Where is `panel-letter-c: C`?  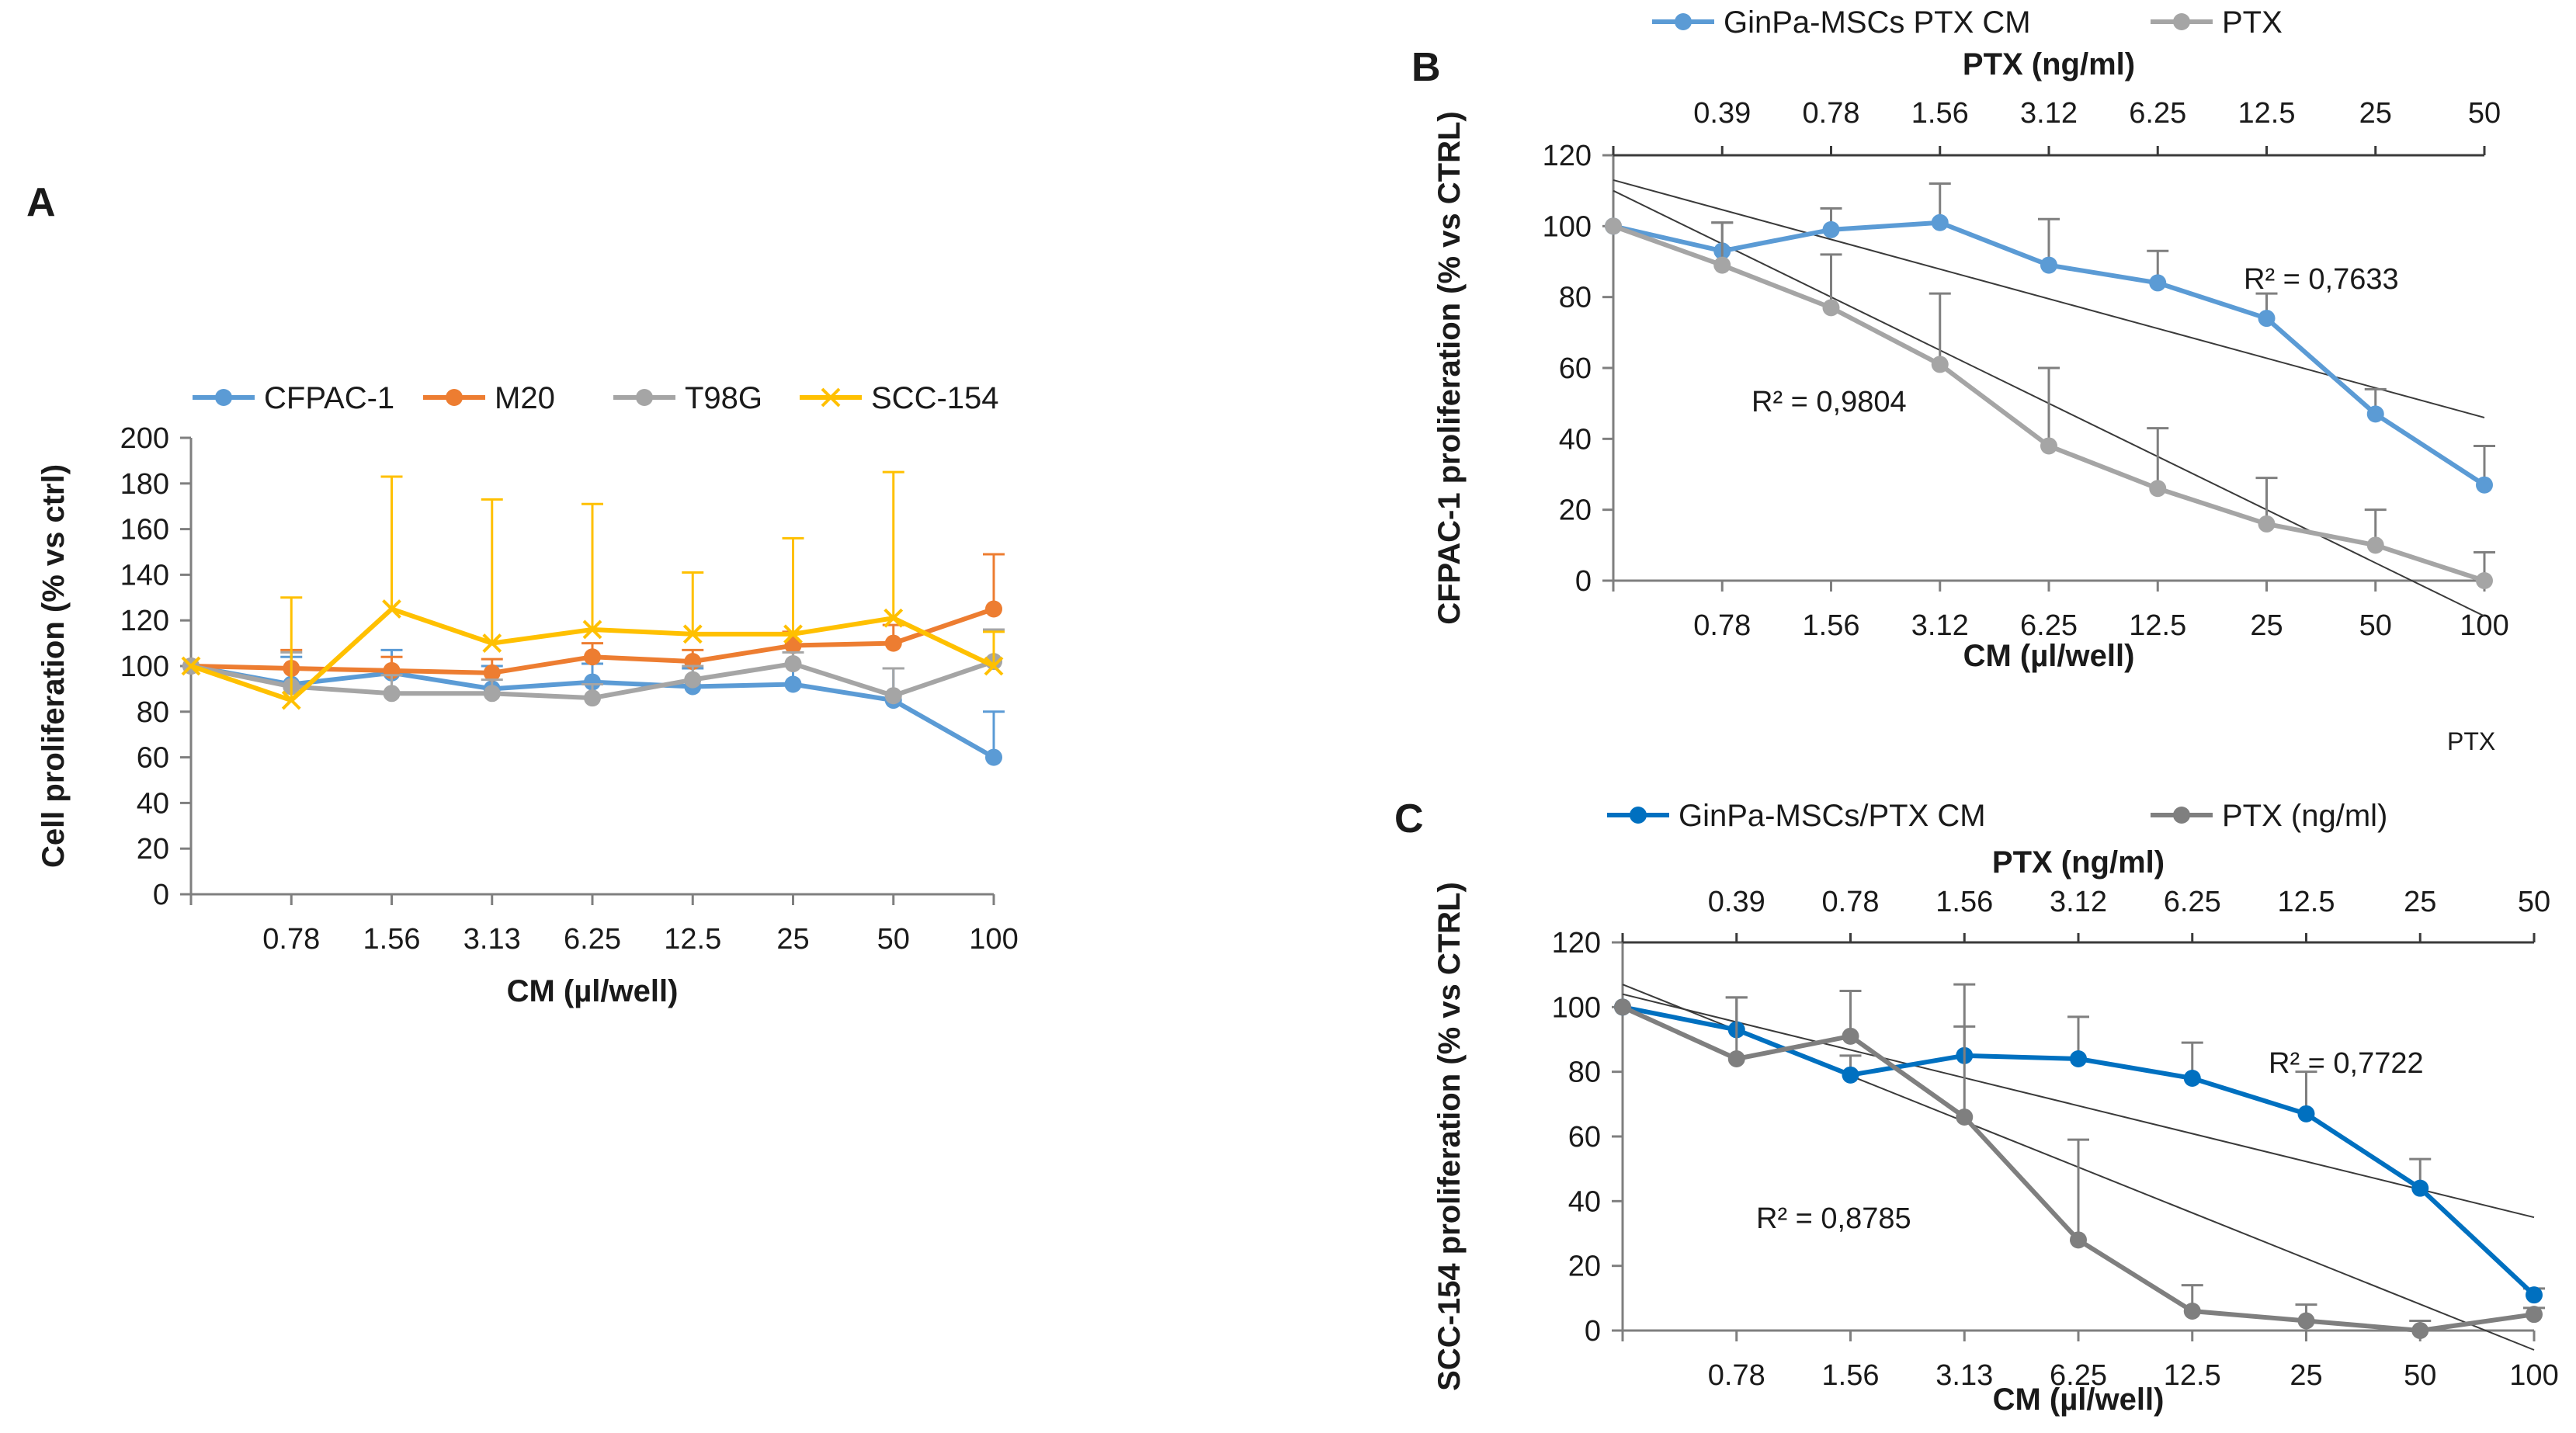
panel-letter-c: C is located at coordinates (1409, 818).